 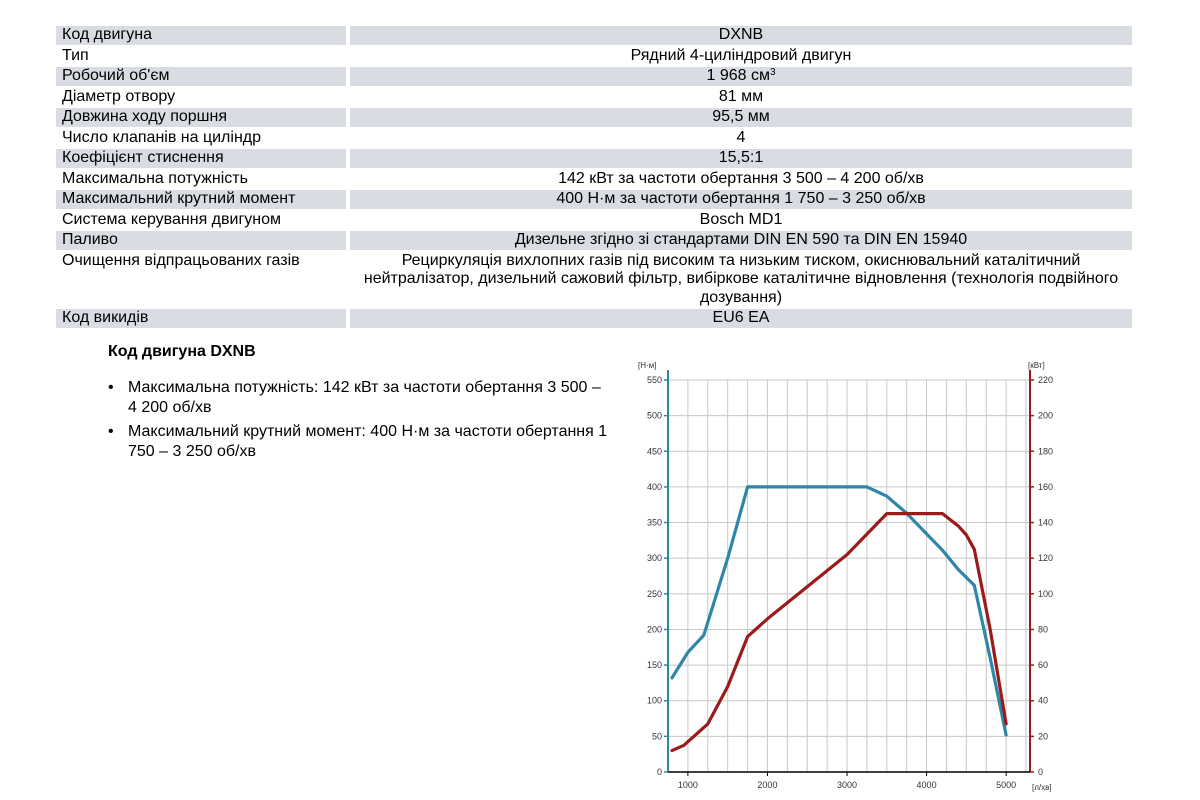 I want to click on x-tick-label: 4000, so click(x=927, y=785).